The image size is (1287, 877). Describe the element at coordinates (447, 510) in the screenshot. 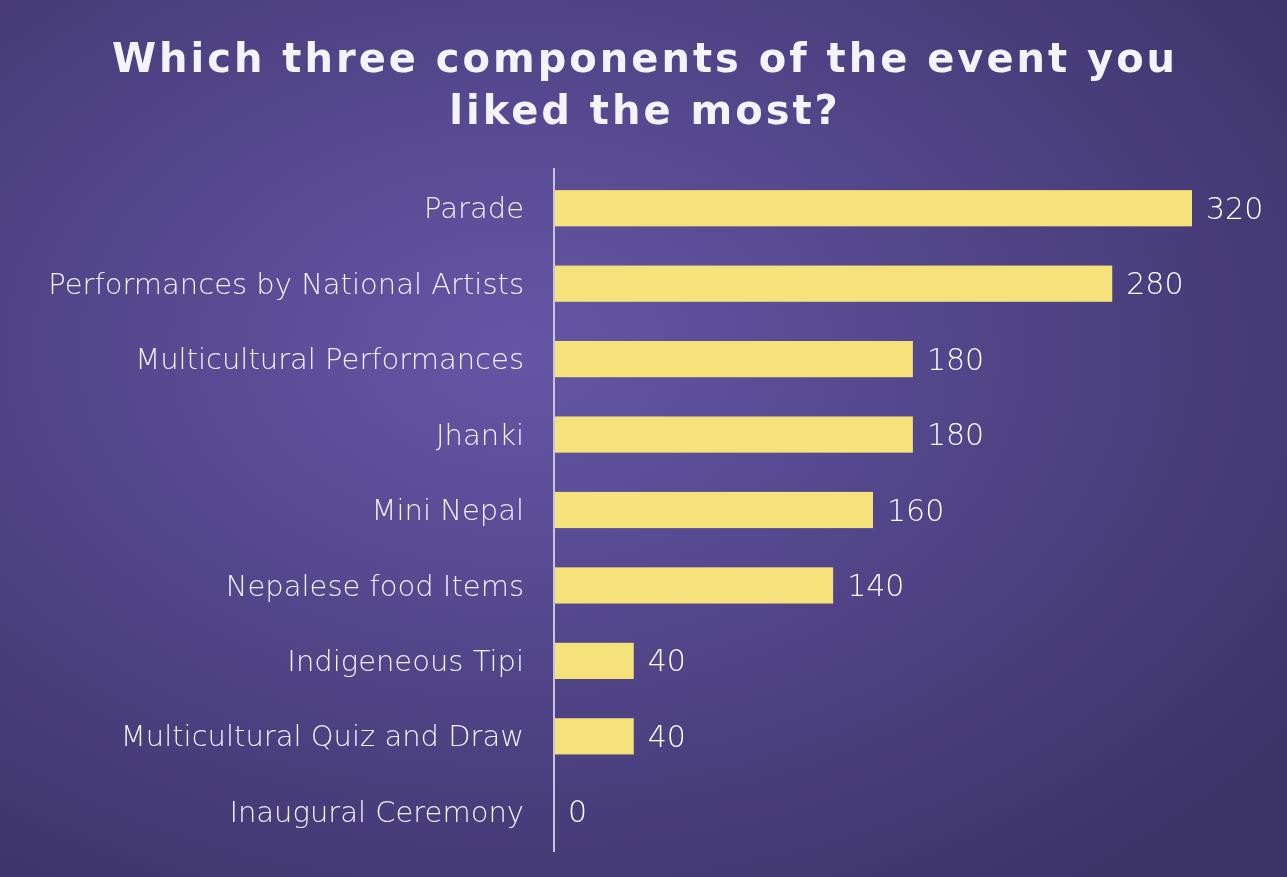

I see `y-tick-label: Mini Nepal` at that location.